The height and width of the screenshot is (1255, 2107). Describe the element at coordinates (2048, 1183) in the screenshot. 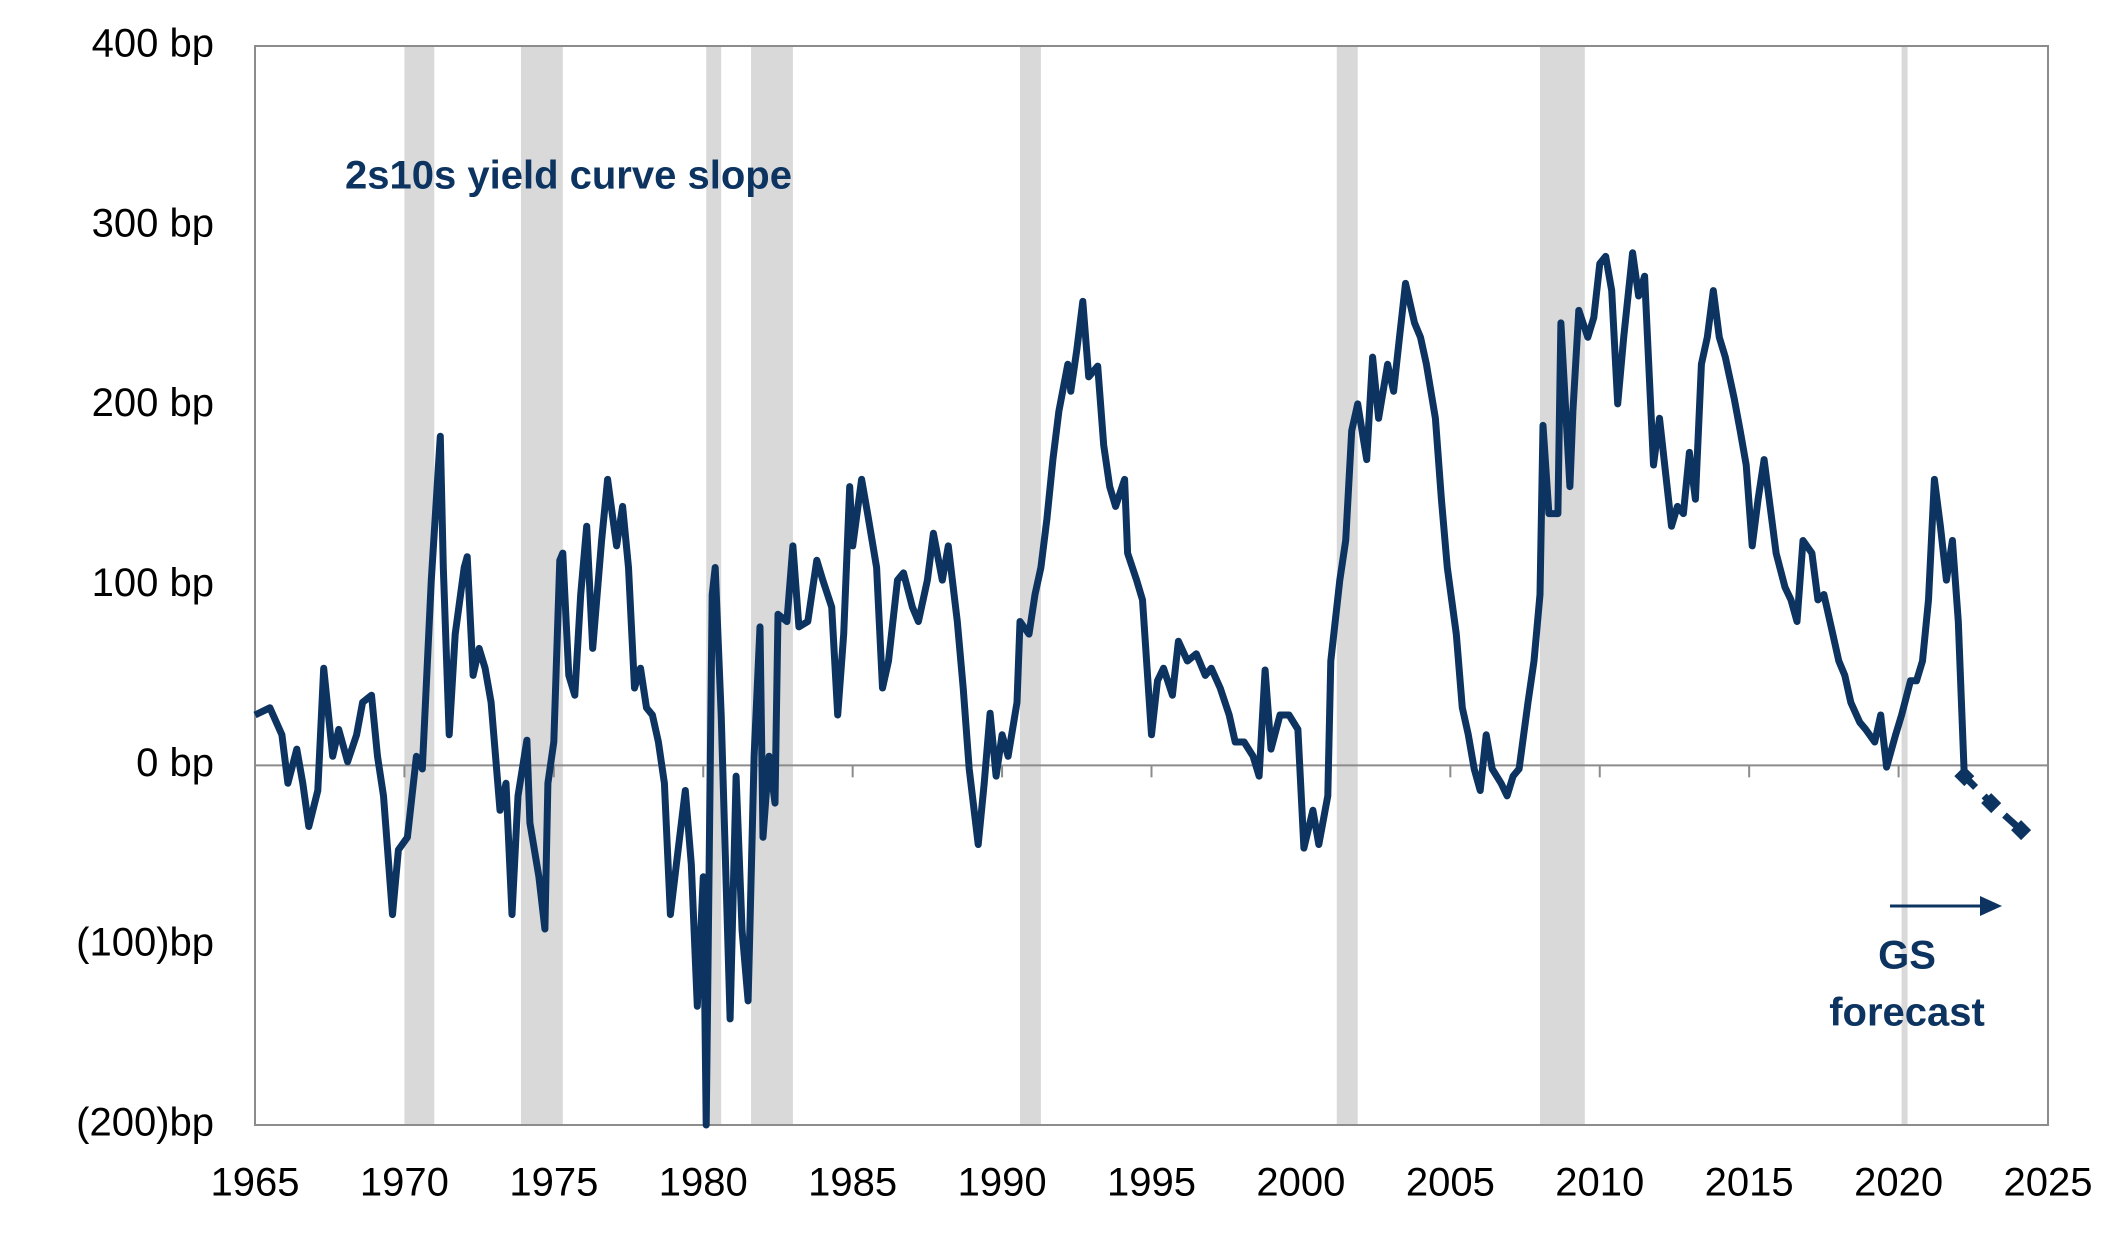

I see `x-tick-label: 2025` at that location.